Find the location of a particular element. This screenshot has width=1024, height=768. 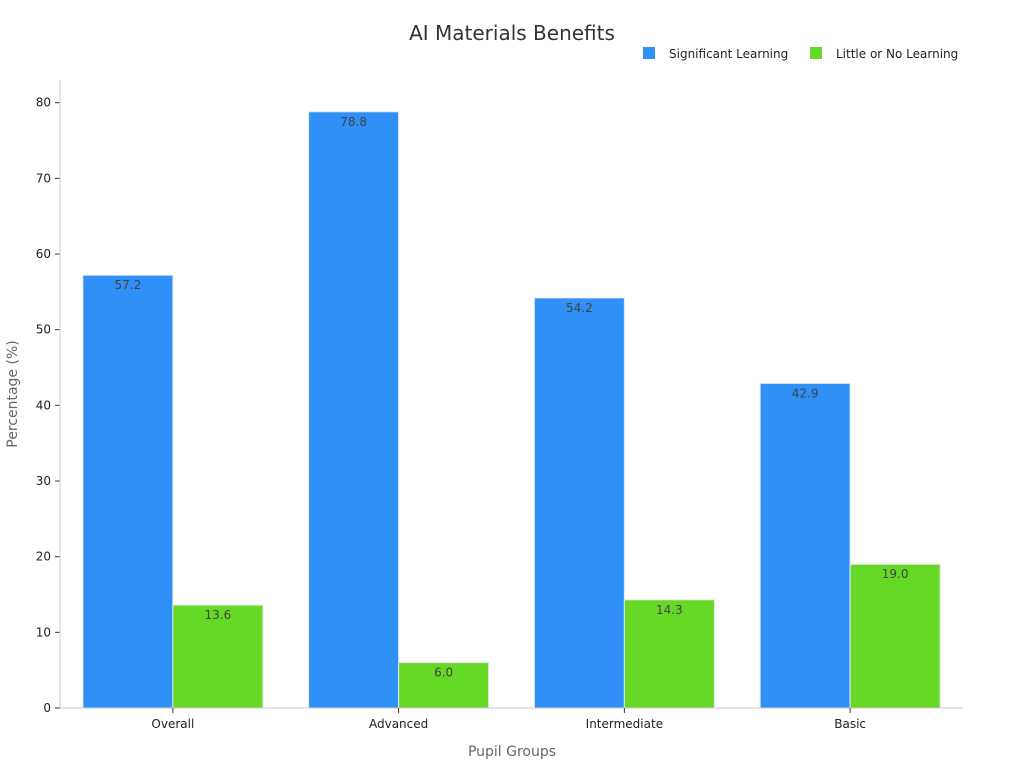

y-tick-label: 50 is located at coordinates (43, 330).